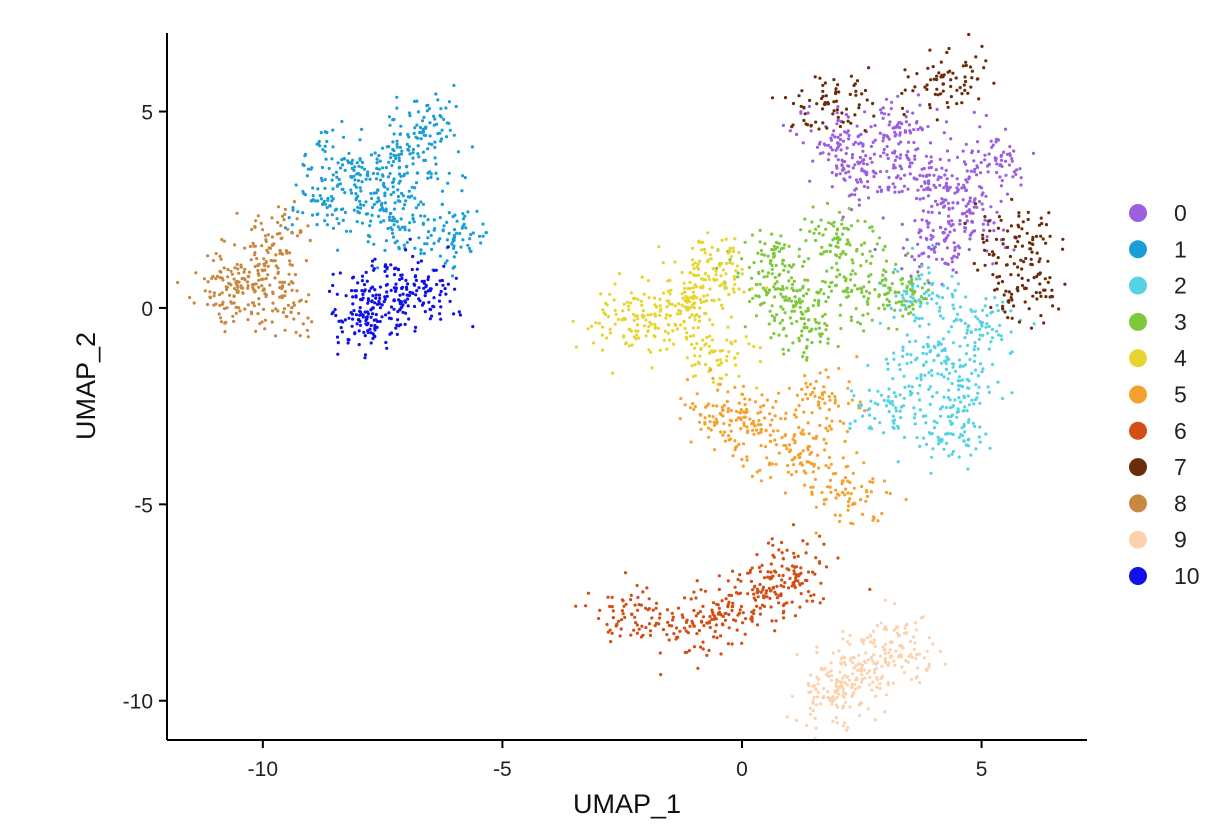 This screenshot has height=836, width=1224. I want to click on y-axis-label: UMAP_2, so click(86, 386).